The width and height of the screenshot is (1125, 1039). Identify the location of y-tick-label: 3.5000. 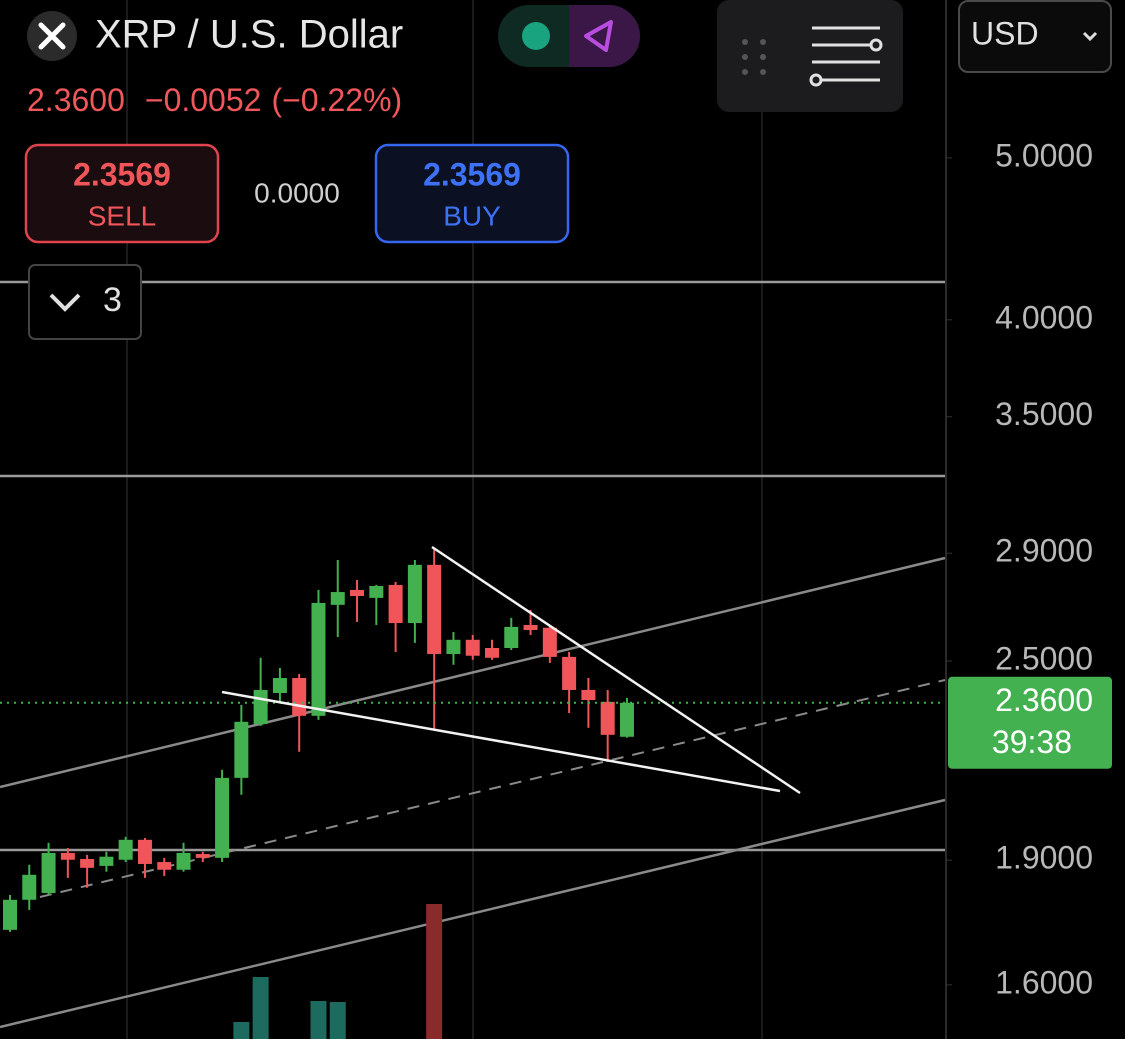
(1044, 414).